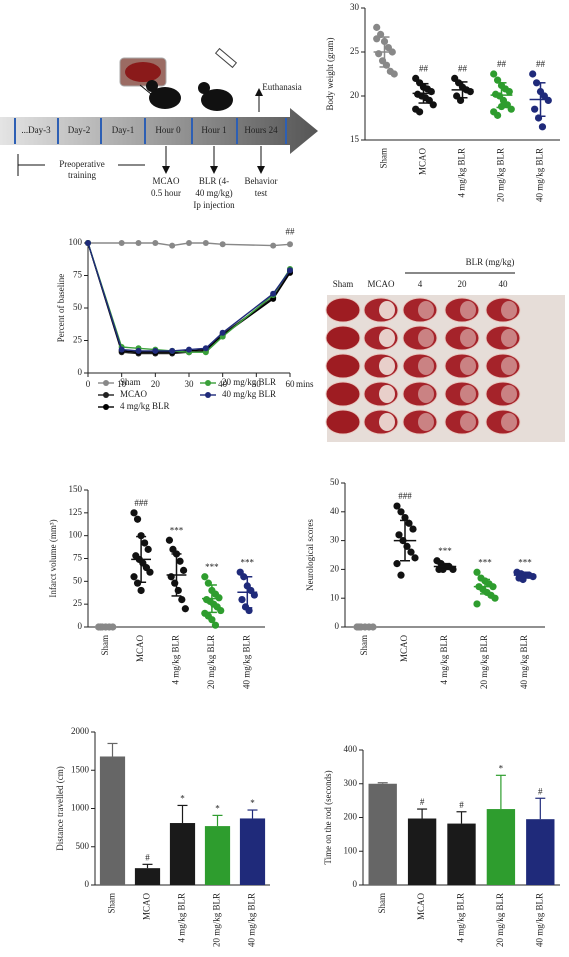 The height and width of the screenshot is (957, 569). Describe the element at coordinates (330, 74) in the screenshot. I see `y-axis-label: Body weight (gram)` at that location.